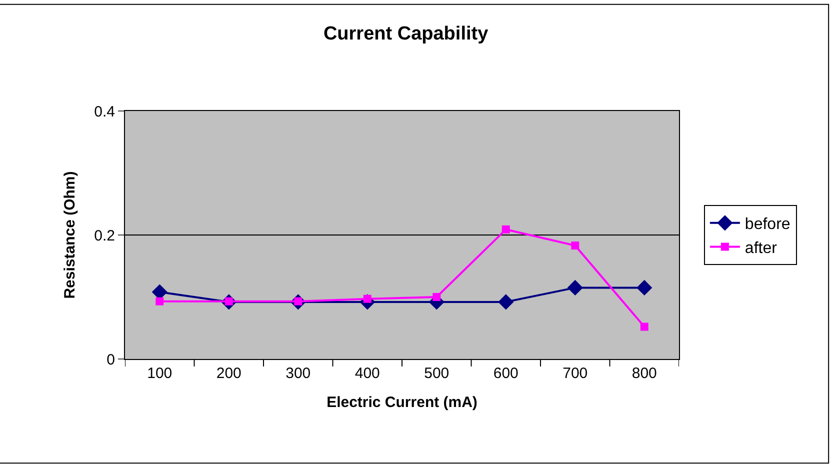 This screenshot has width=835, height=471. What do you see at coordinates (229, 373) in the screenshot?
I see `x-tick-label: 200` at bounding box center [229, 373].